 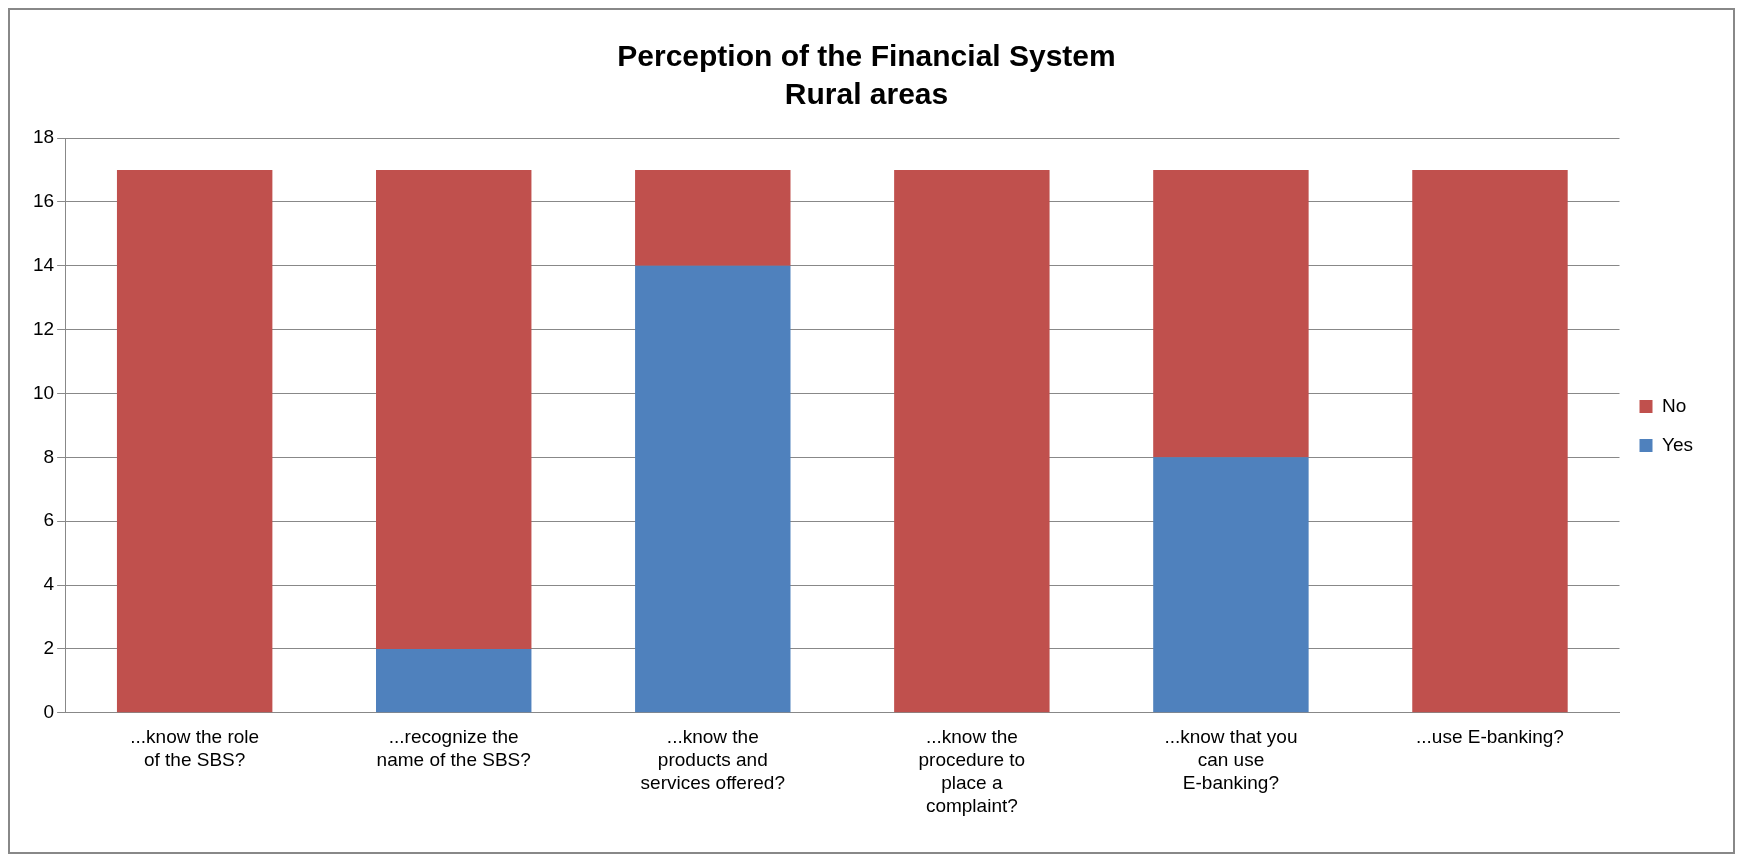 What do you see at coordinates (453, 748) in the screenshot?
I see `x-tick-label: ...recognize the name of the SBS?` at bounding box center [453, 748].